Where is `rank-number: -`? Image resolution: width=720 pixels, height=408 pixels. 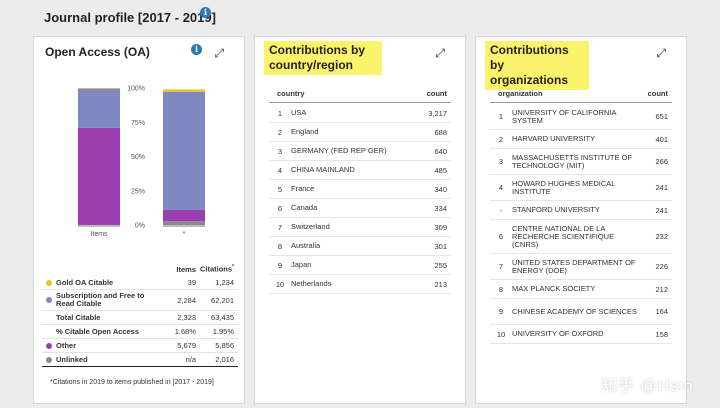
rank-number: - is located at coordinates (501, 210).